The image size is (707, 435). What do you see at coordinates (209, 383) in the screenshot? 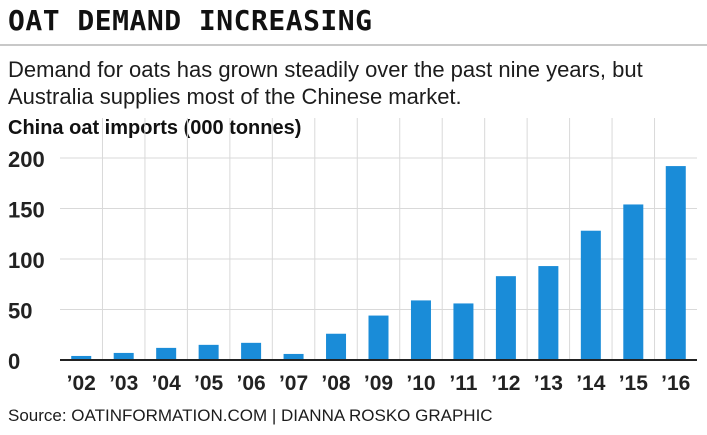
I see `x-tick-label: ’05` at bounding box center [209, 383].